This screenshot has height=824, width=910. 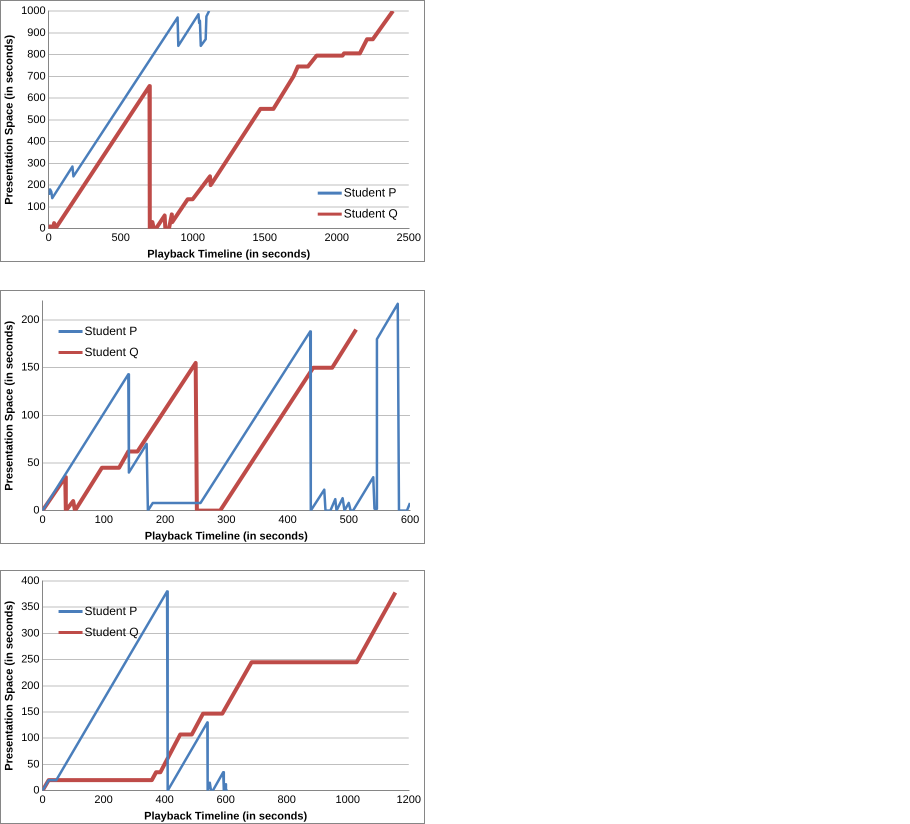 What do you see at coordinates (103, 520) in the screenshot?
I see `x-tick-label: 100` at bounding box center [103, 520].